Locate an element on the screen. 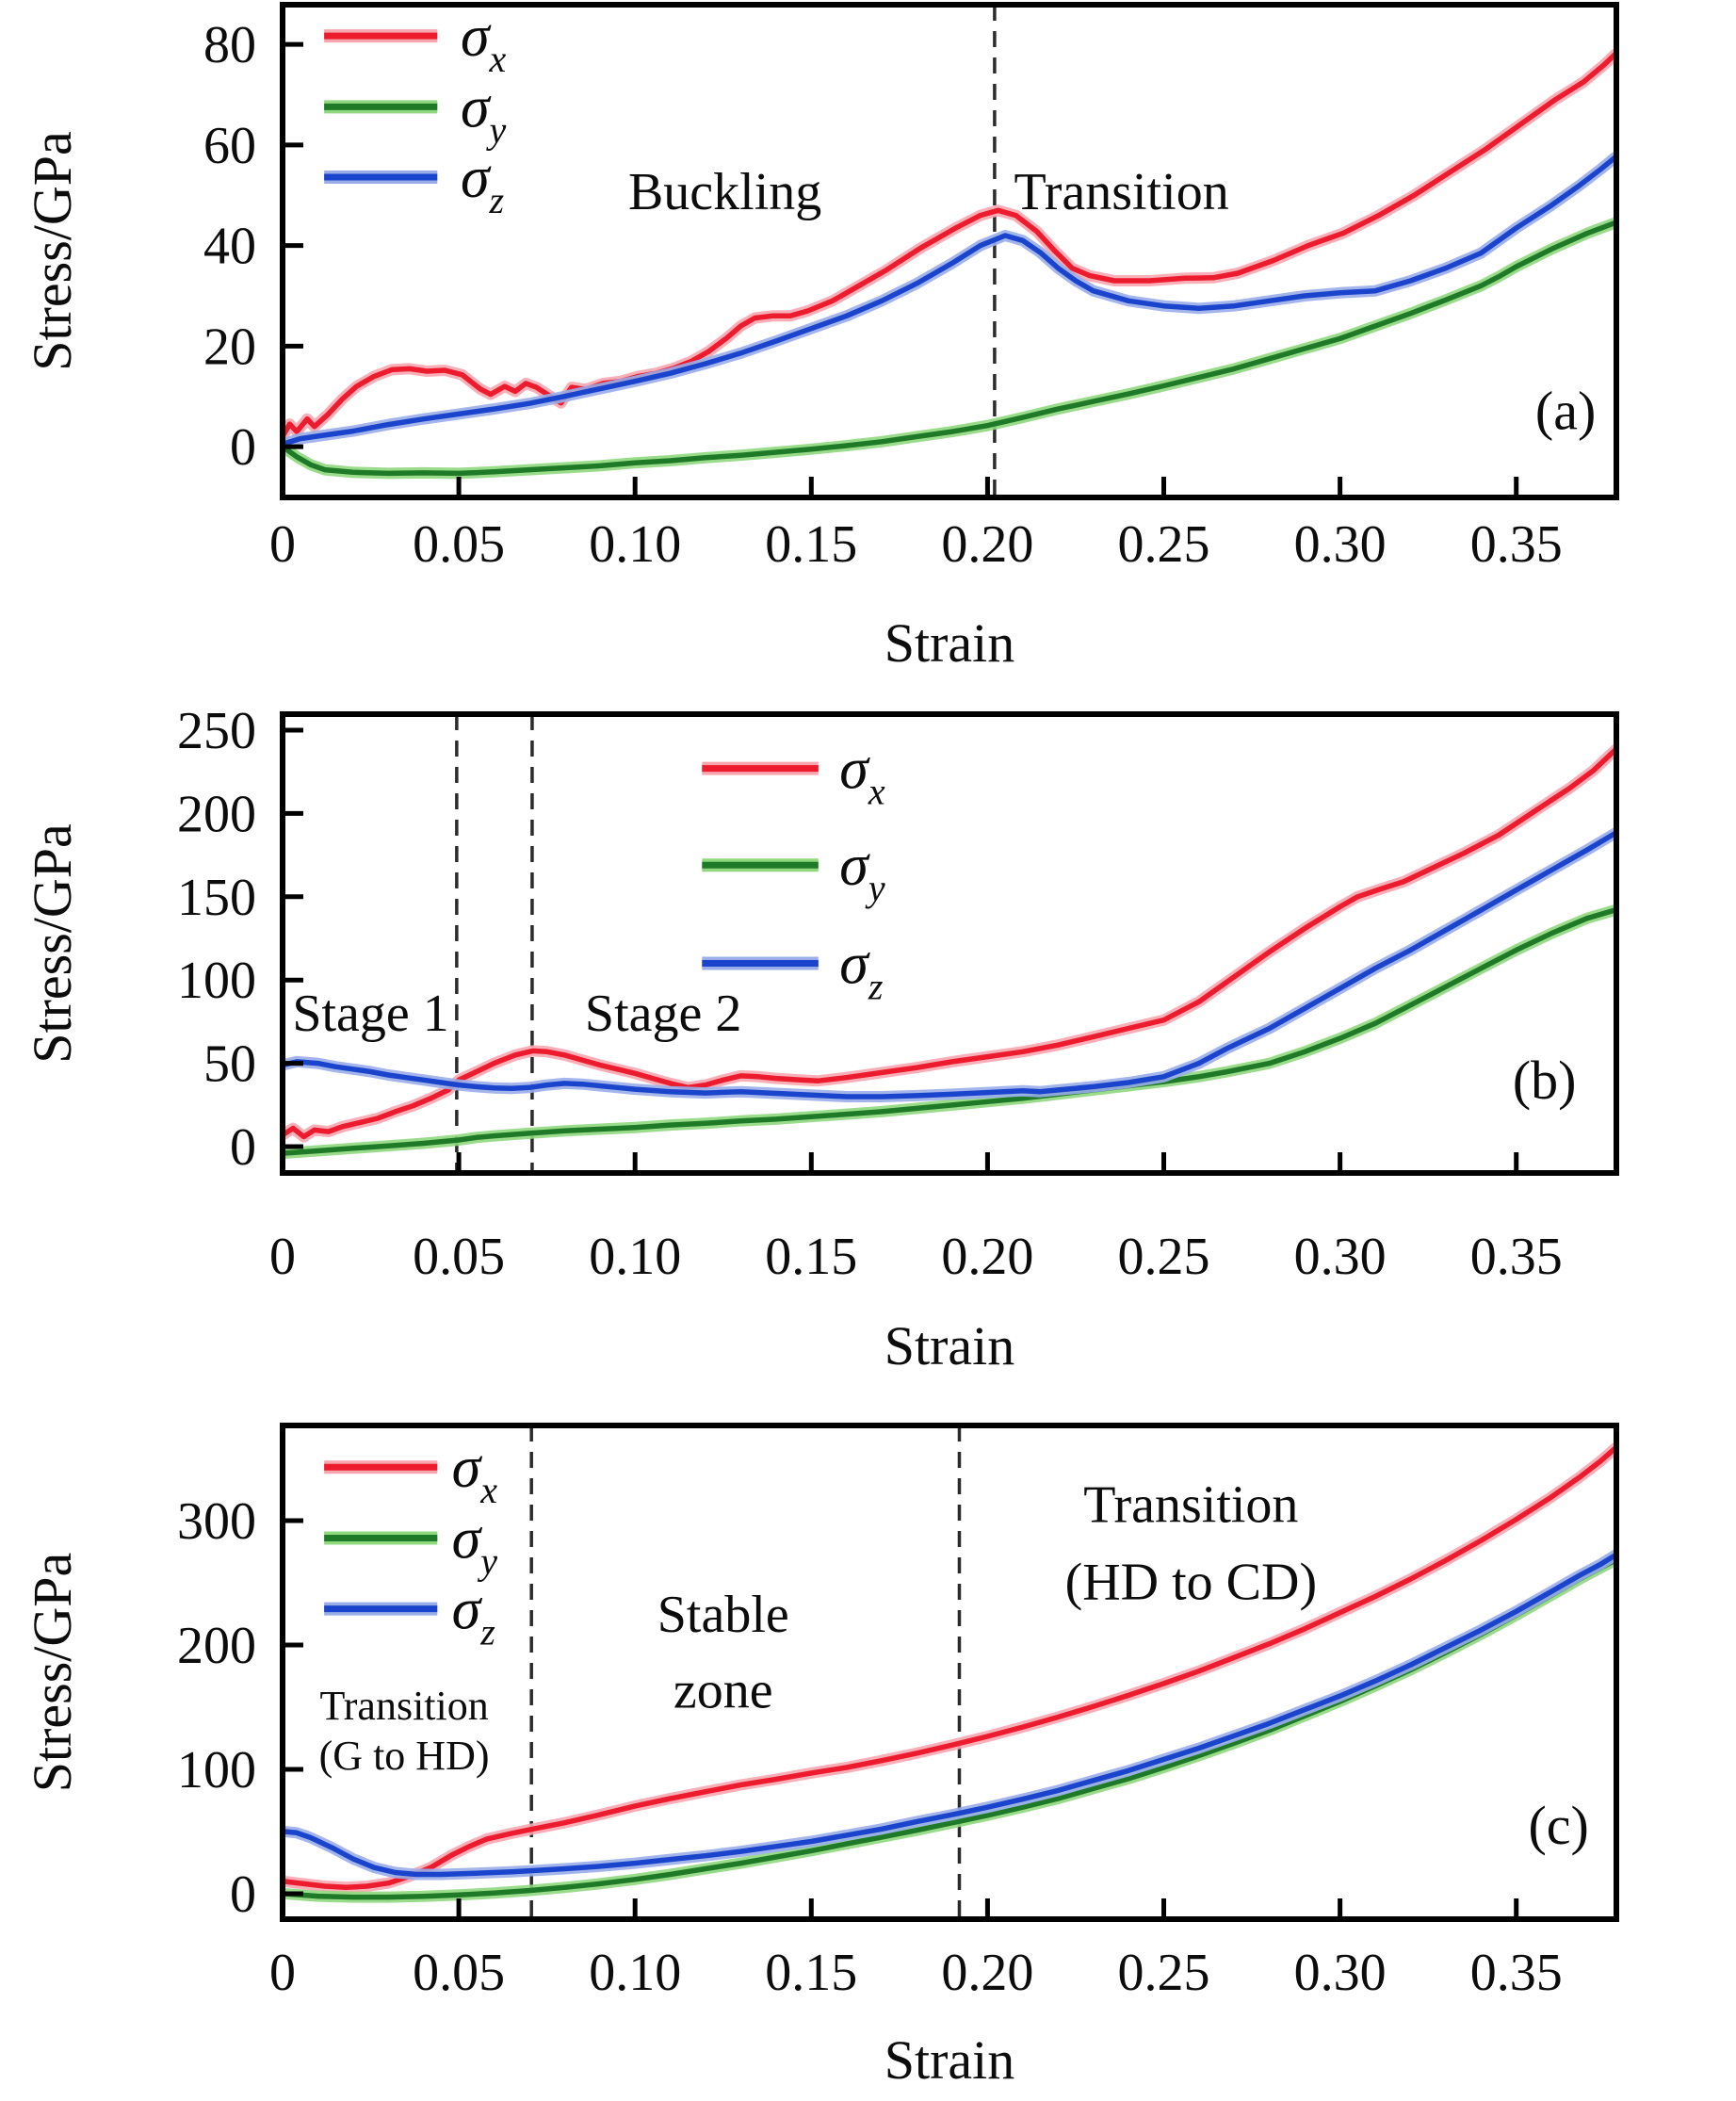  y-tick-label-a-40: 40 is located at coordinates (229, 247).